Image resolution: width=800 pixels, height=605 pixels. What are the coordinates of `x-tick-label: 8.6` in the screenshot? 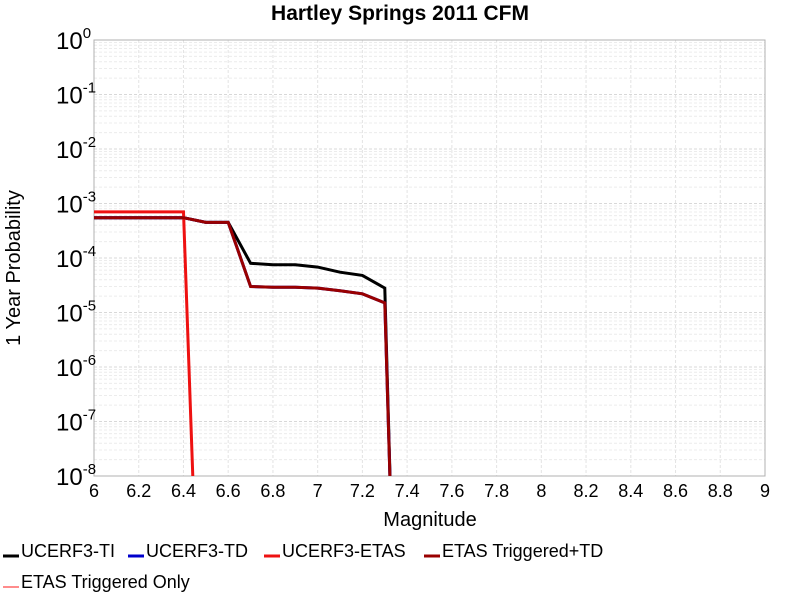 It's located at (675, 491).